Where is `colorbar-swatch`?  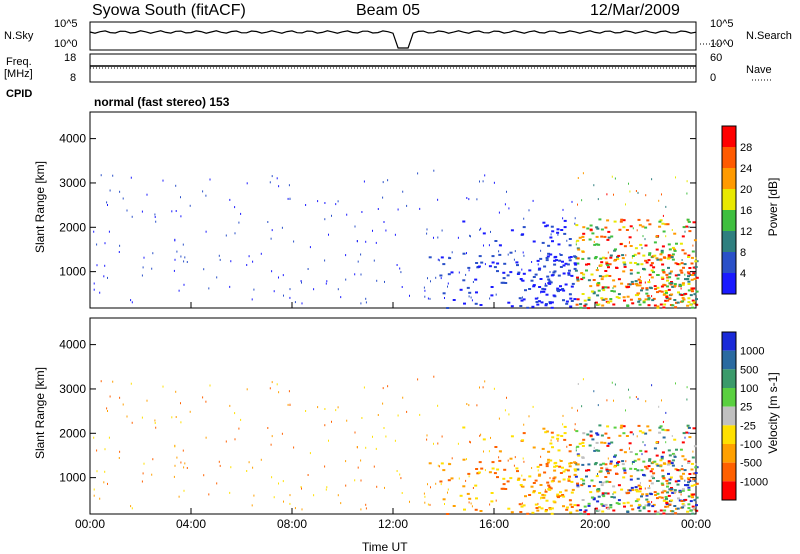
colorbar-swatch is located at coordinates (729, 360).